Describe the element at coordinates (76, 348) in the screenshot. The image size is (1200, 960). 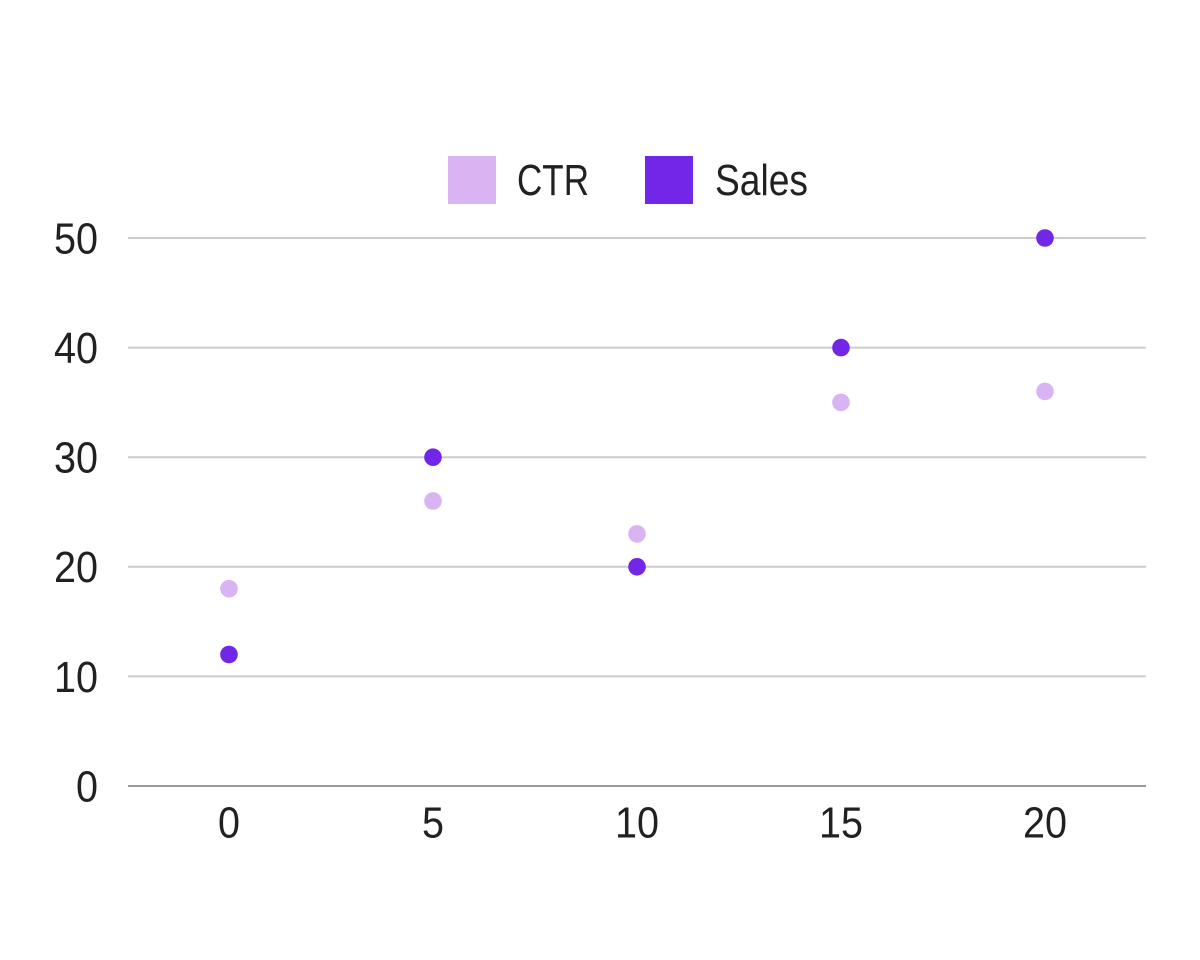
I see `svg-text: 40` at that location.